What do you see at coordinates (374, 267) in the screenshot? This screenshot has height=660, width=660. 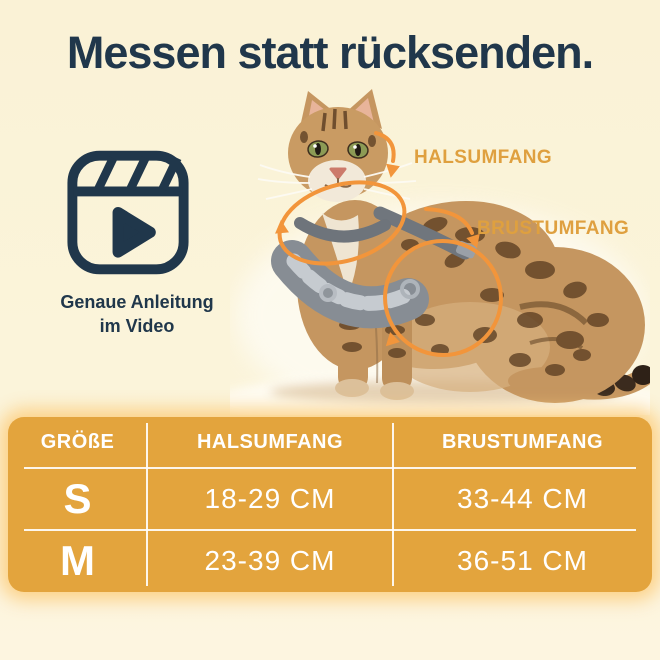 I see `cat-harness` at bounding box center [374, 267].